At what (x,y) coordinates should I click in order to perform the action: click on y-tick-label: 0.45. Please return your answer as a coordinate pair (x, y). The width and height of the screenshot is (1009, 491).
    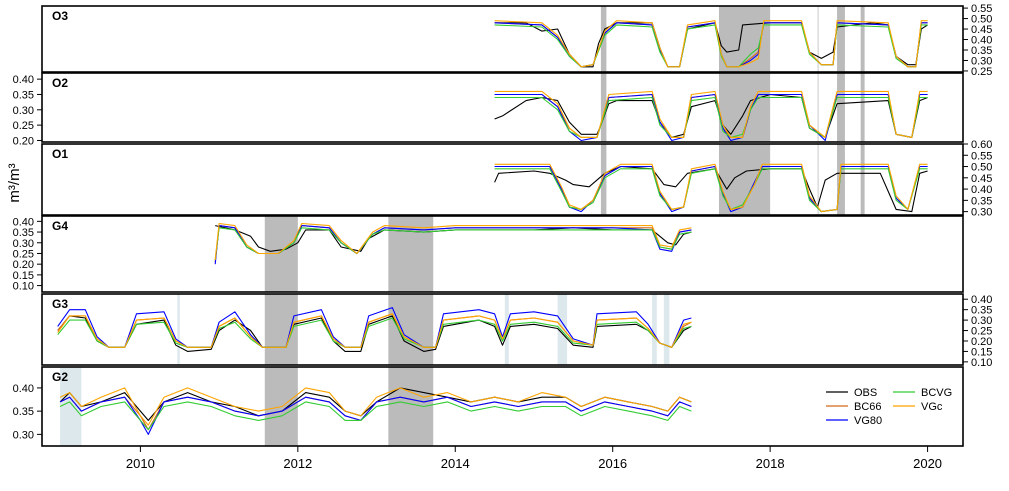
    Looking at the image, I should click on (981, 179).